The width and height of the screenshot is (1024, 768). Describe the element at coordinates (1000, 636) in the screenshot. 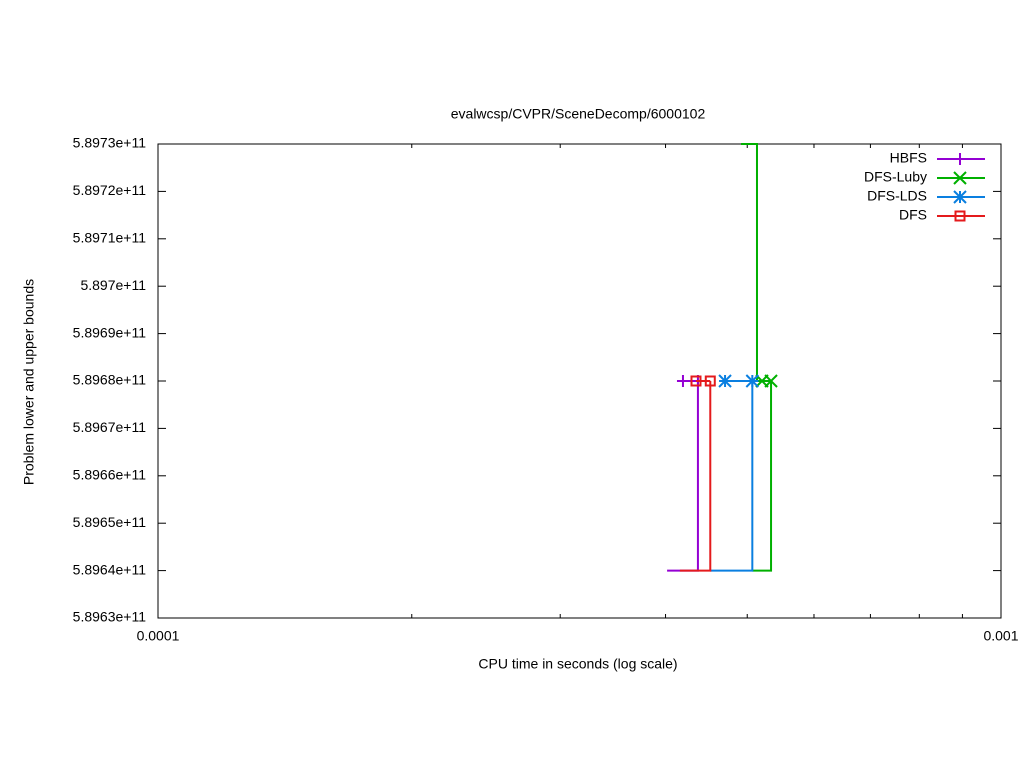

I see `x-tick-label: 0.001` at that location.